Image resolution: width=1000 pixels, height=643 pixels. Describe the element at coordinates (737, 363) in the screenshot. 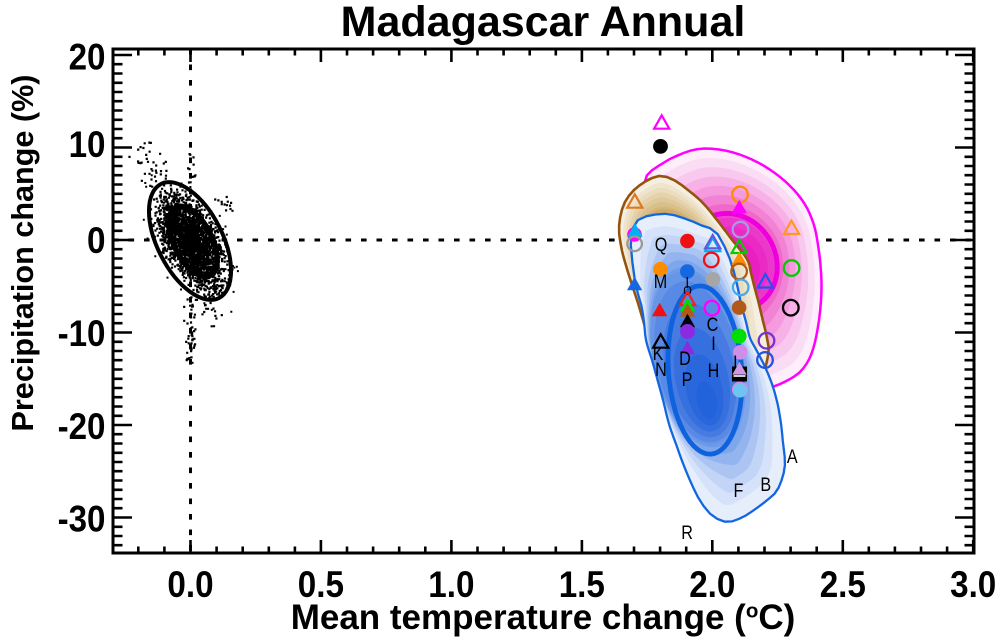

I see `svg-text: L` at that location.